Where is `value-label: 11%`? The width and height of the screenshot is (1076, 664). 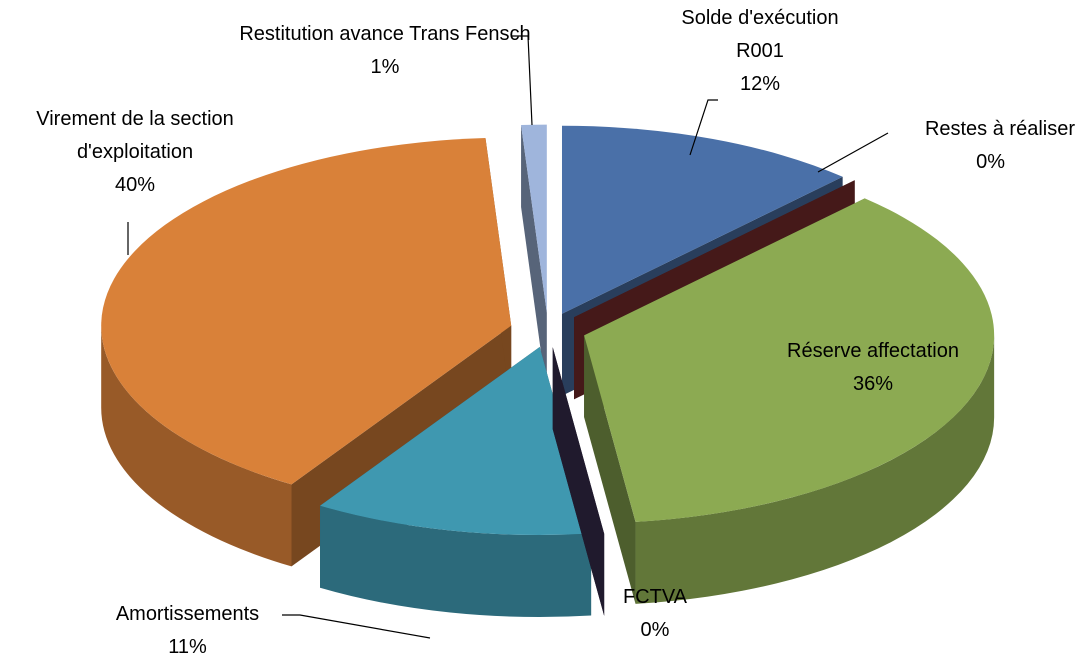
value-label: 11% is located at coordinates (187, 647).